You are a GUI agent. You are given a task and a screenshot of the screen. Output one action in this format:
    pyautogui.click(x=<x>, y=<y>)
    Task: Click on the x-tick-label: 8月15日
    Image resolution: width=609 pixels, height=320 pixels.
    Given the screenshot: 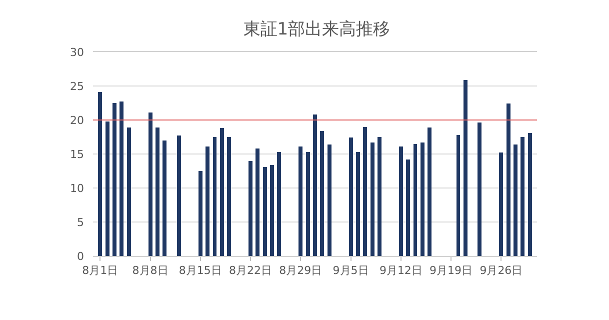 What is the action you would take?
    pyautogui.click(x=200, y=271)
    